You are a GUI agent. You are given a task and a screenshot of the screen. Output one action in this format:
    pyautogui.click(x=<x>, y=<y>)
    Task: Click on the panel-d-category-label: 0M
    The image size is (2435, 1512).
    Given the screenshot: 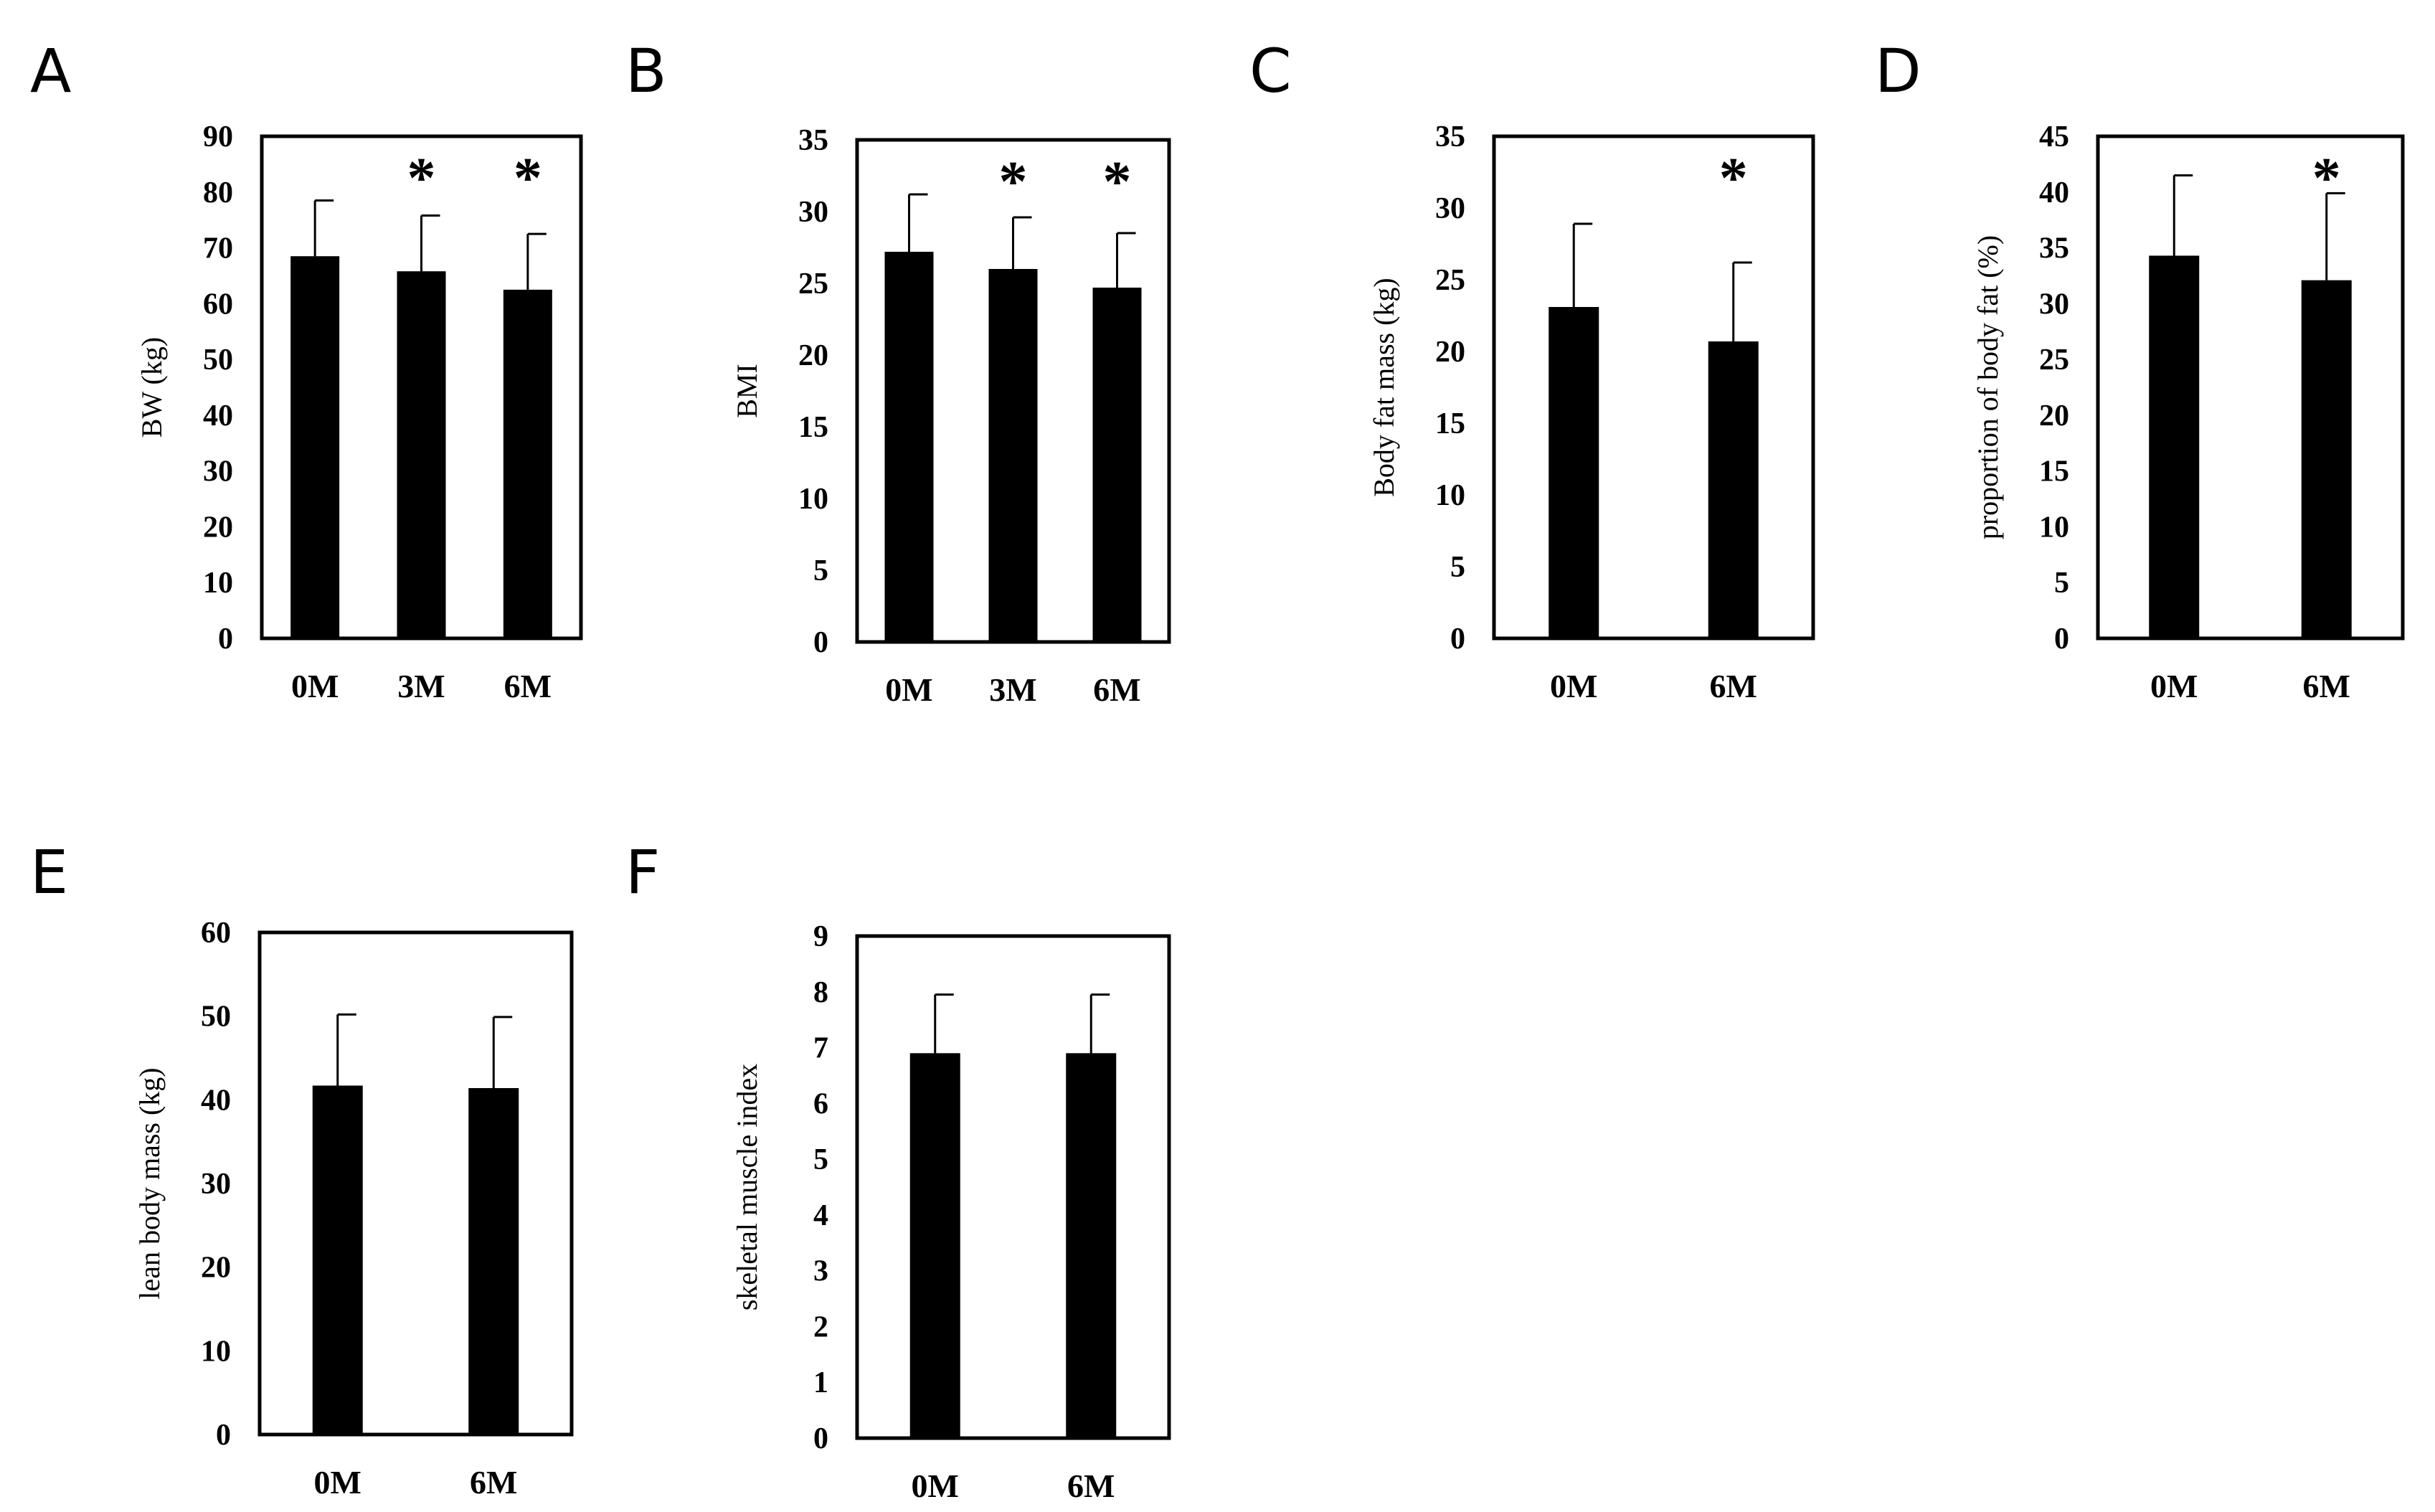 What is the action you would take?
    pyautogui.click(x=2174, y=686)
    